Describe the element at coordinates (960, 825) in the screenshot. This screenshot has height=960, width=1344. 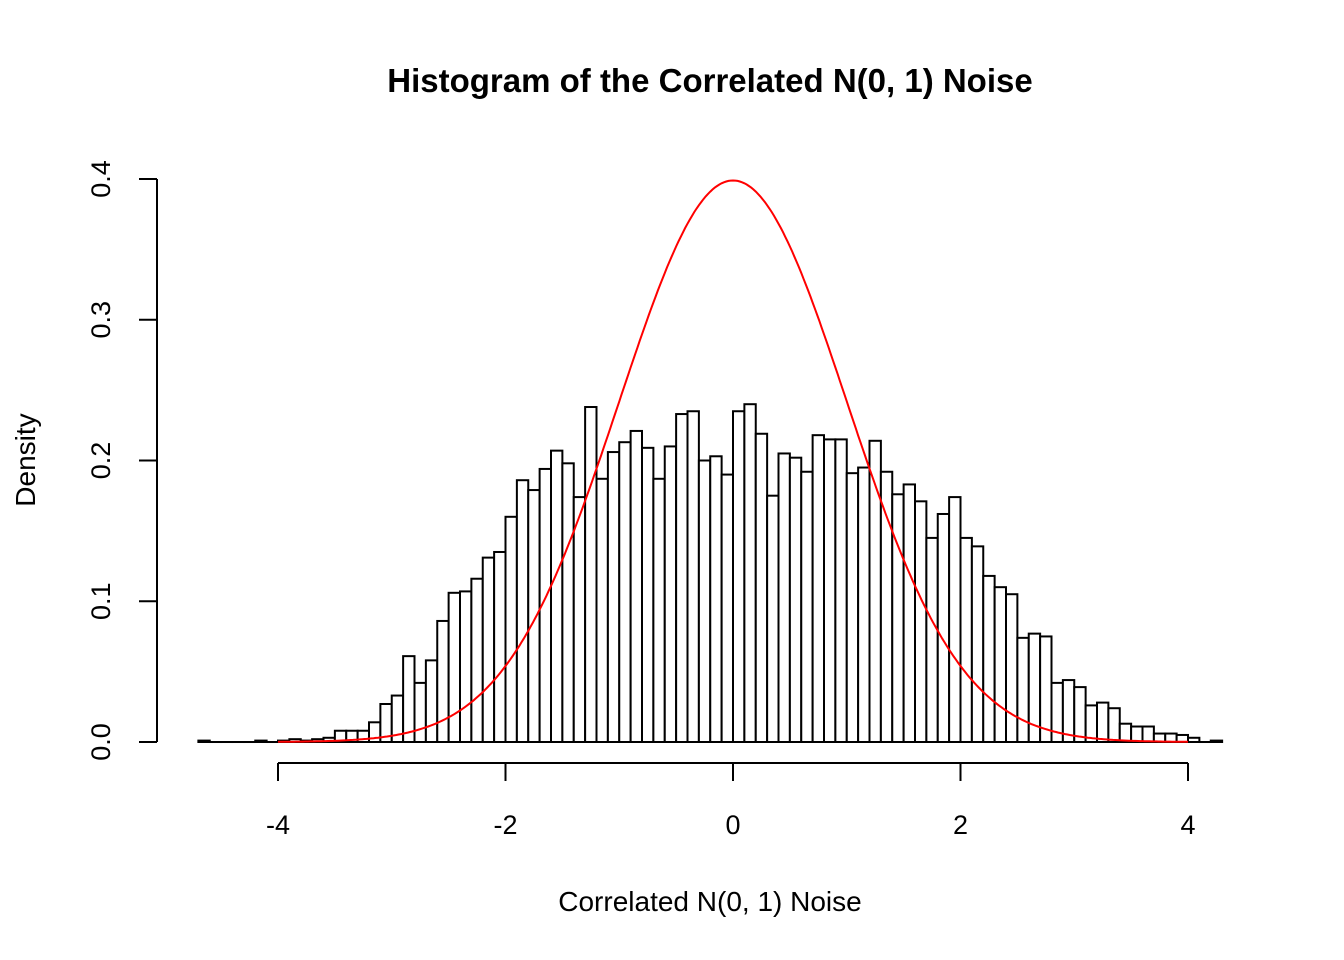
I see `x-tick-label: 2` at that location.